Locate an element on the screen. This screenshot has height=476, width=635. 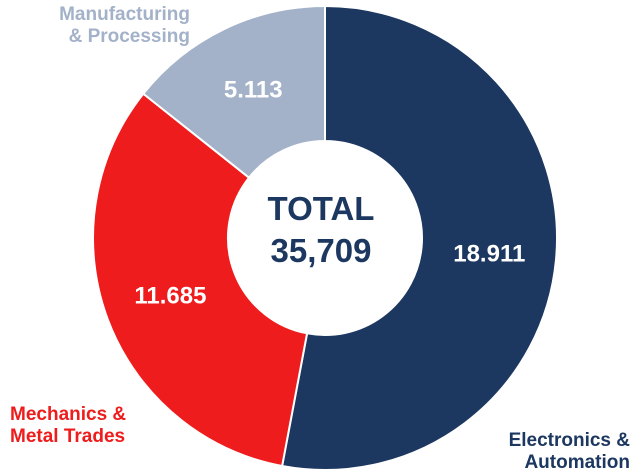
slice-category-label: Mechanics & Metal Trades is located at coordinates (68, 425).